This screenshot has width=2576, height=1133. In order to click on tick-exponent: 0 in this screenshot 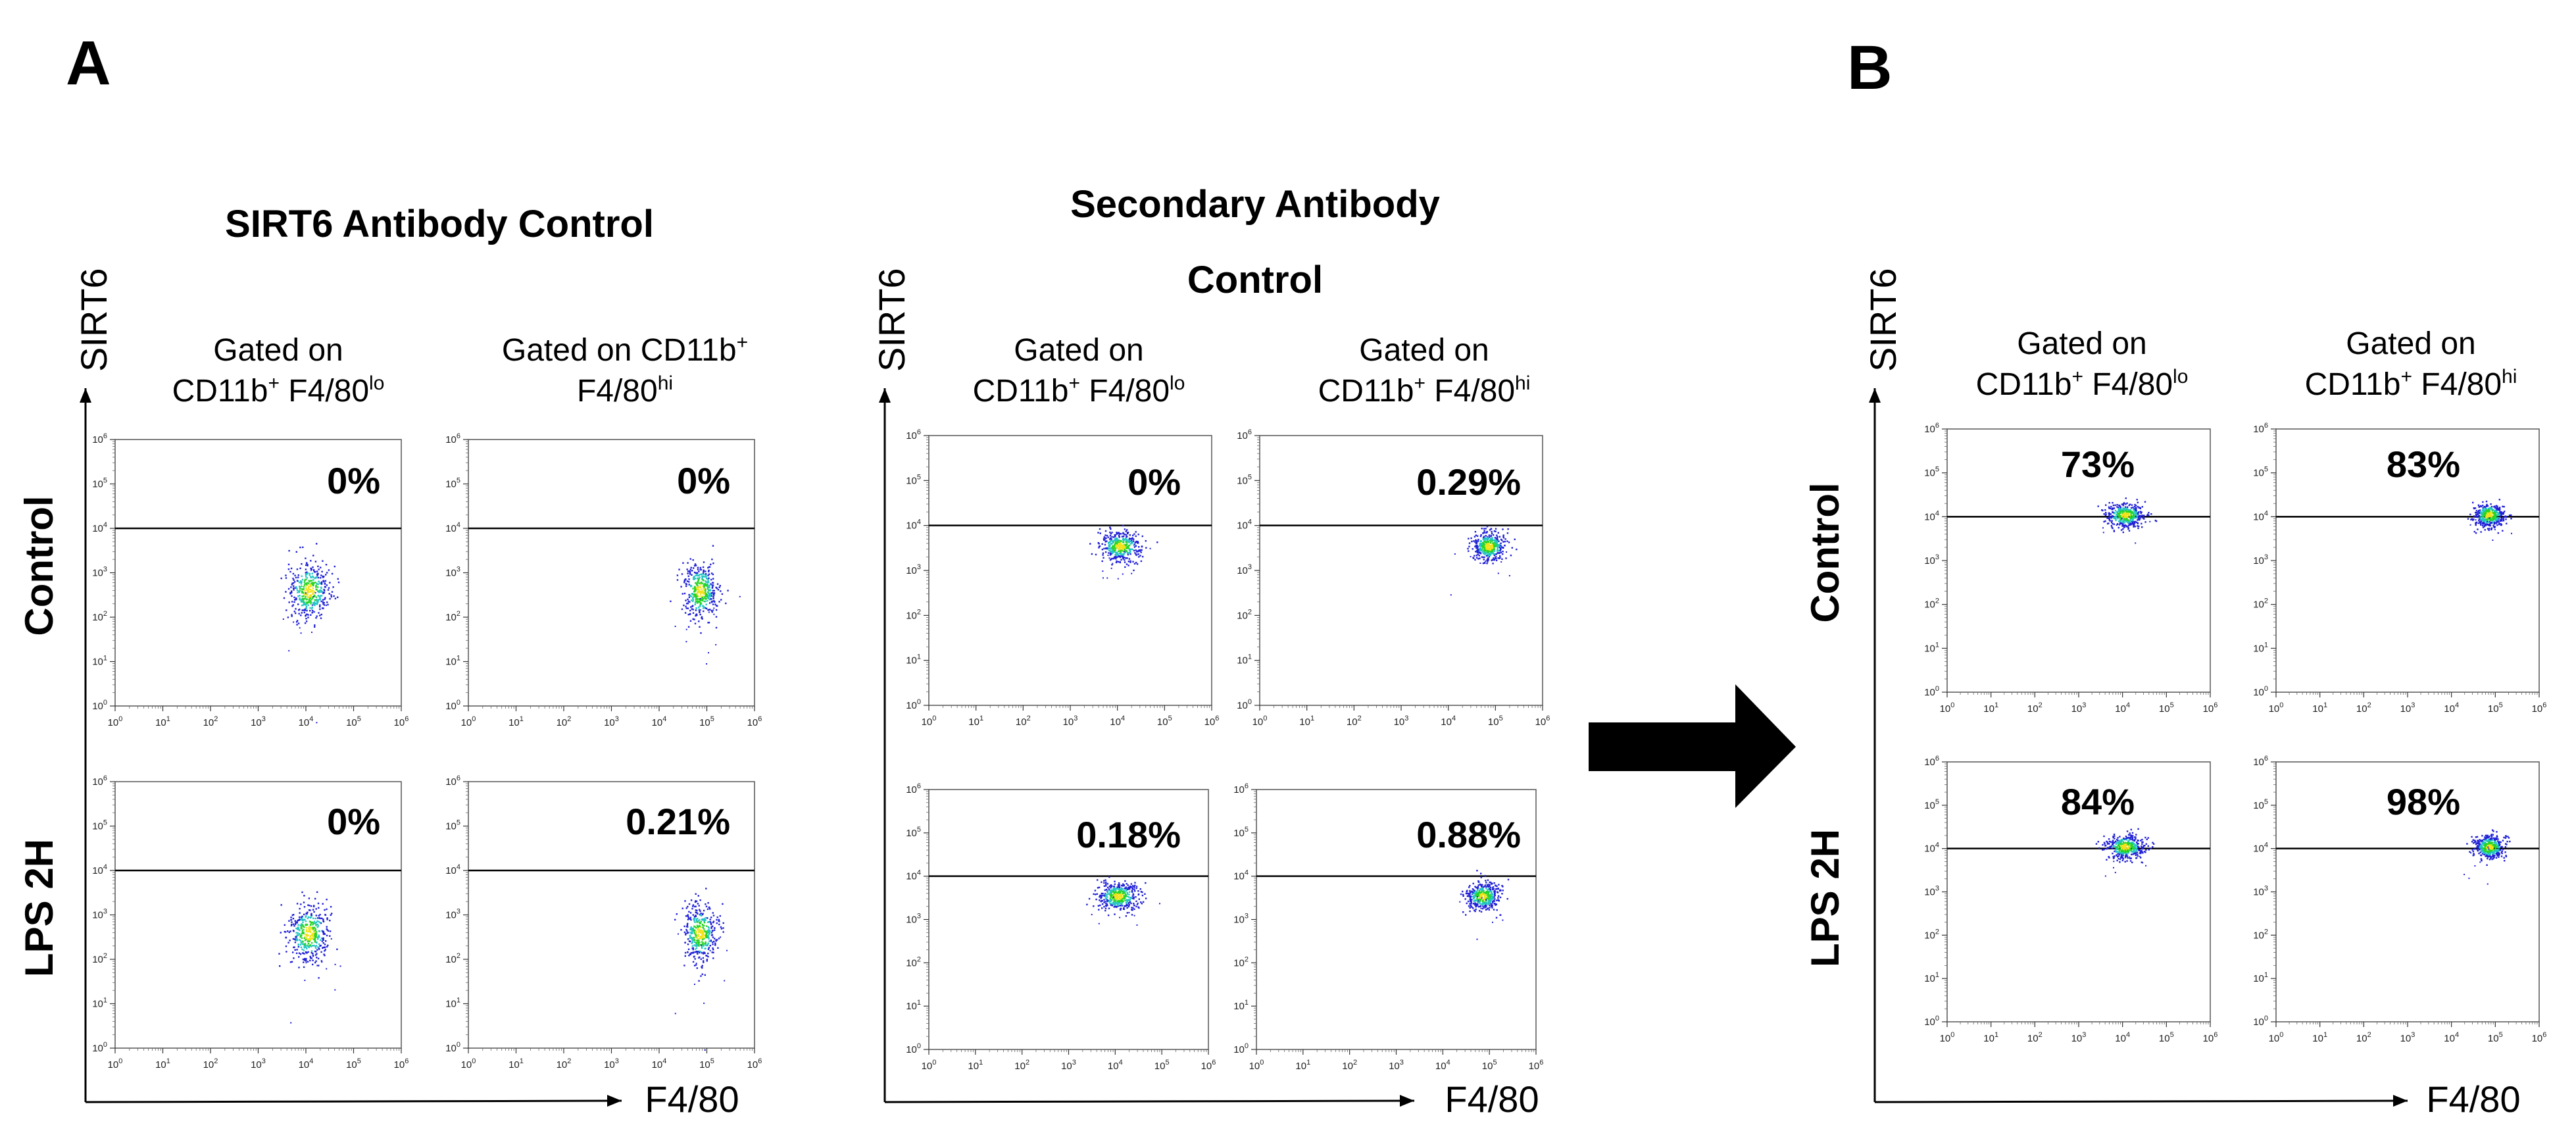, I will do `click(1937, 689)`.